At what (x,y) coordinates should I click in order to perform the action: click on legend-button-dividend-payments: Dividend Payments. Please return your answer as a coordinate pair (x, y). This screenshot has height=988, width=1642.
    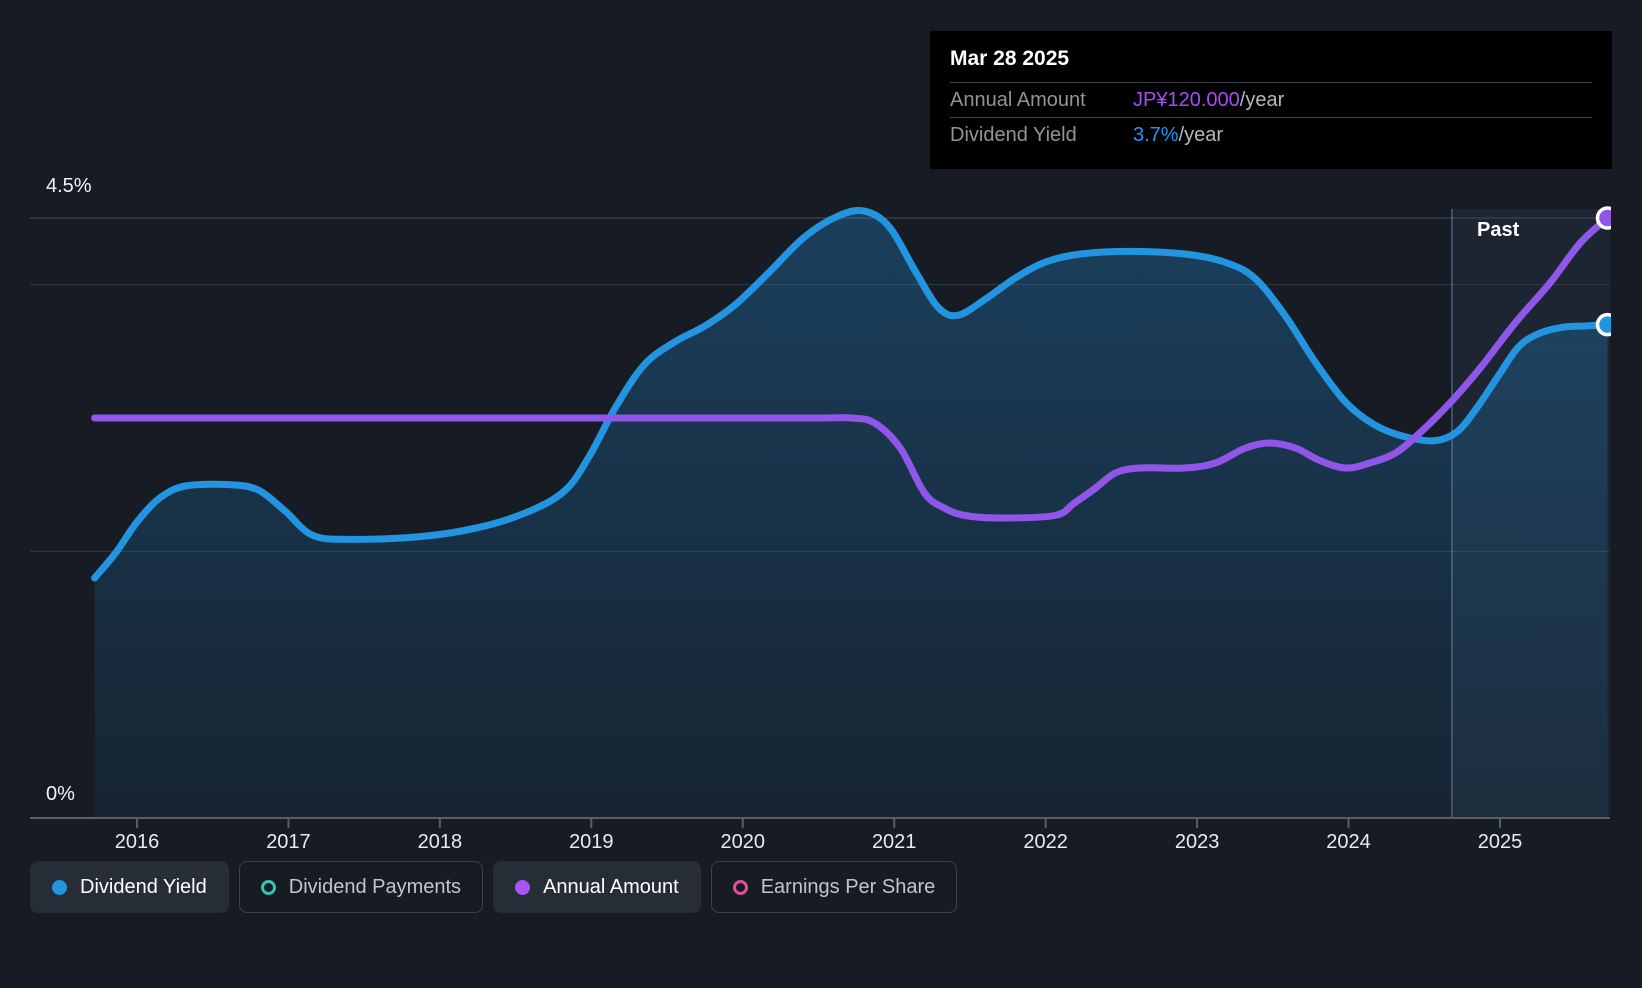
    Looking at the image, I should click on (361, 887).